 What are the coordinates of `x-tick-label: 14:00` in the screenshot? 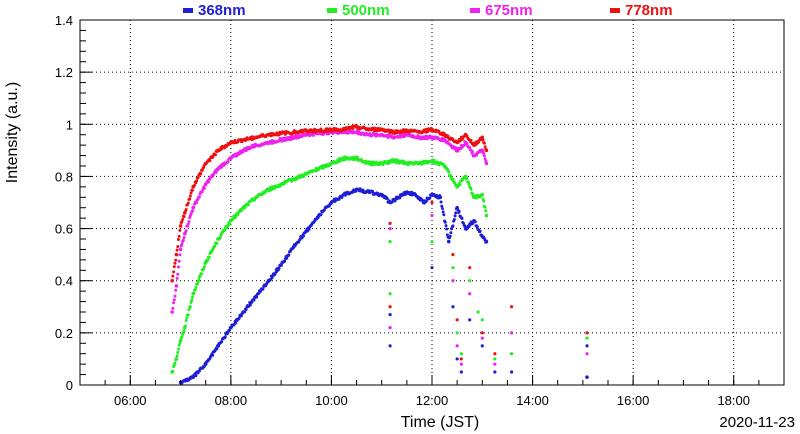 It's located at (532, 400).